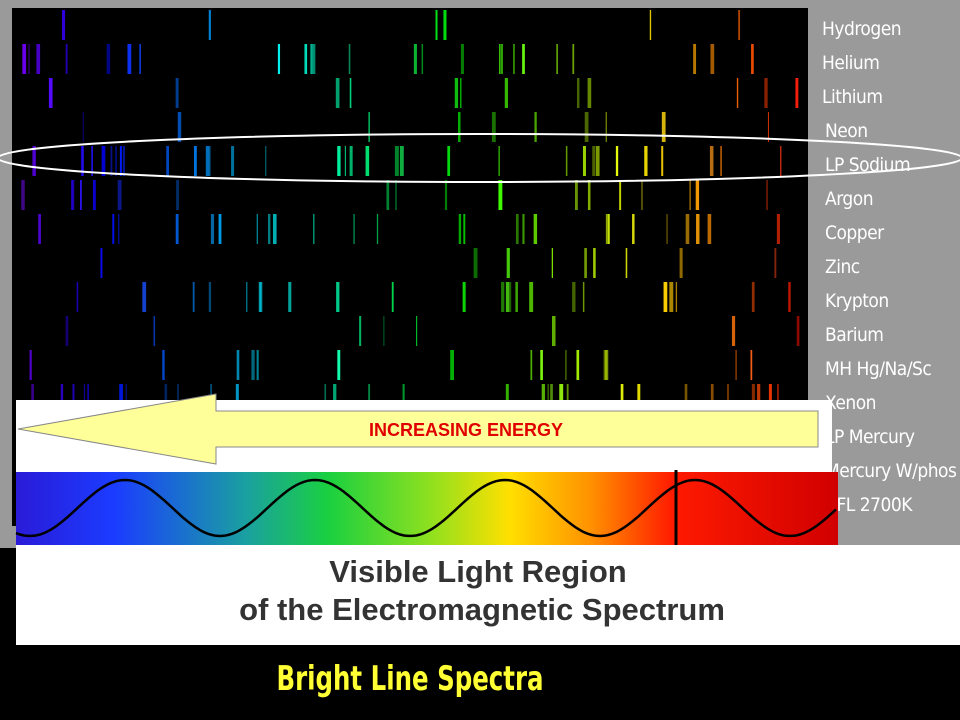  What do you see at coordinates (870, 437) in the screenshot?
I see `spectrum-label: LP Mercury` at bounding box center [870, 437].